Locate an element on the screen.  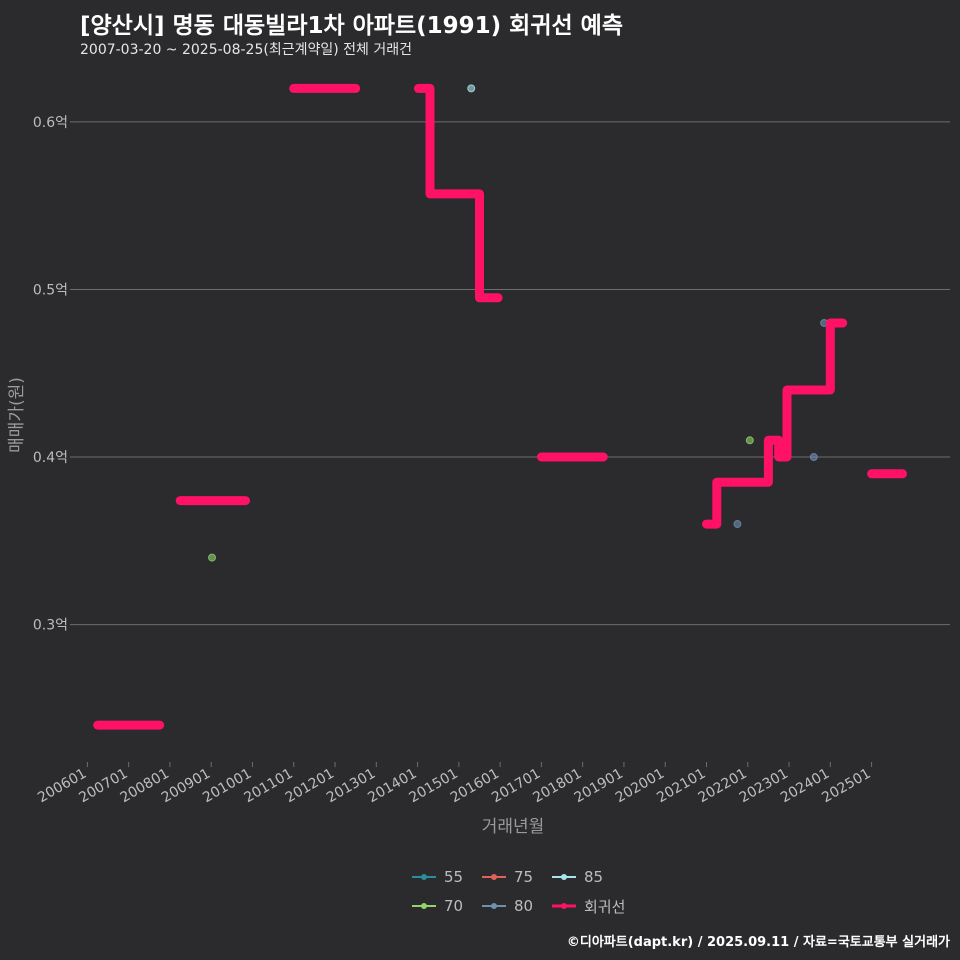
y-tick-label: 0.3억 is located at coordinates (50, 626).